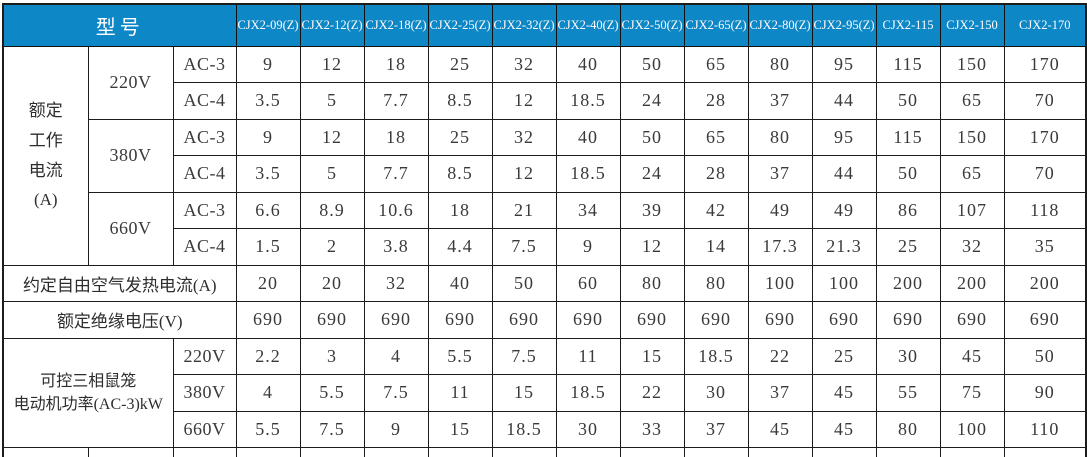 This screenshot has height=457, width=1087. I want to click on value-cell: 115, so click(908, 64).